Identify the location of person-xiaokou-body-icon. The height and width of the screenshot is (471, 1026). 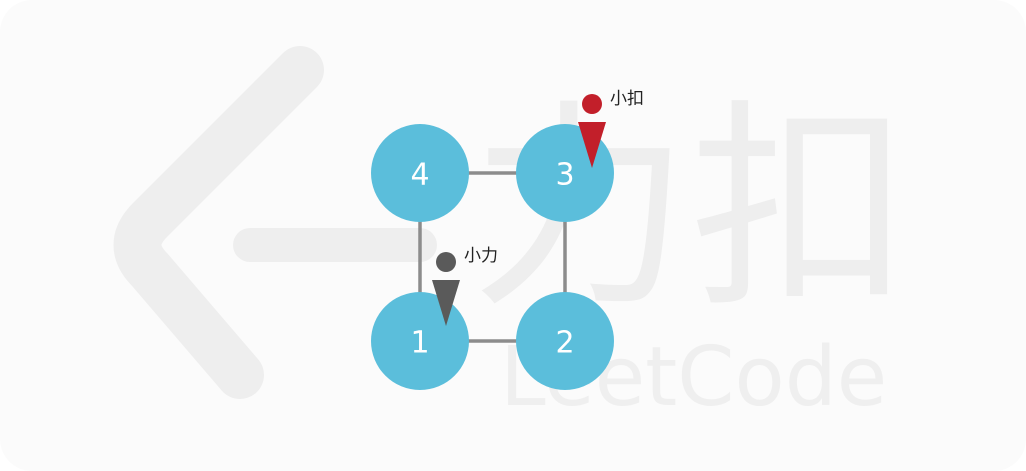
(592, 145).